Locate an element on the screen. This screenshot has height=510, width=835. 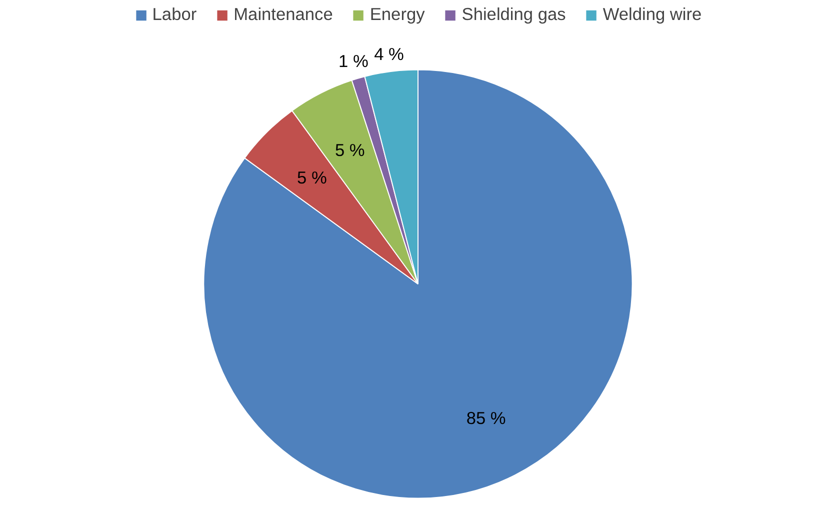
legend-label: Shielding gas is located at coordinates (514, 14).